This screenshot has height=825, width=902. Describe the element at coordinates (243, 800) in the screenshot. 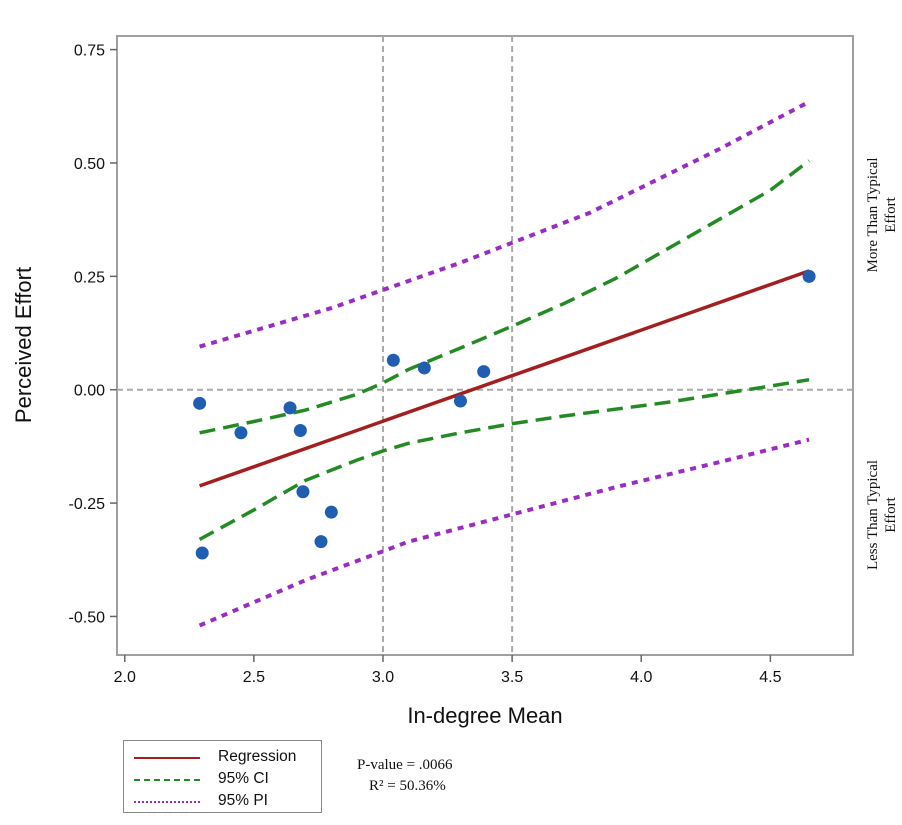

I see `legend-label-pi: 95% PI` at that location.